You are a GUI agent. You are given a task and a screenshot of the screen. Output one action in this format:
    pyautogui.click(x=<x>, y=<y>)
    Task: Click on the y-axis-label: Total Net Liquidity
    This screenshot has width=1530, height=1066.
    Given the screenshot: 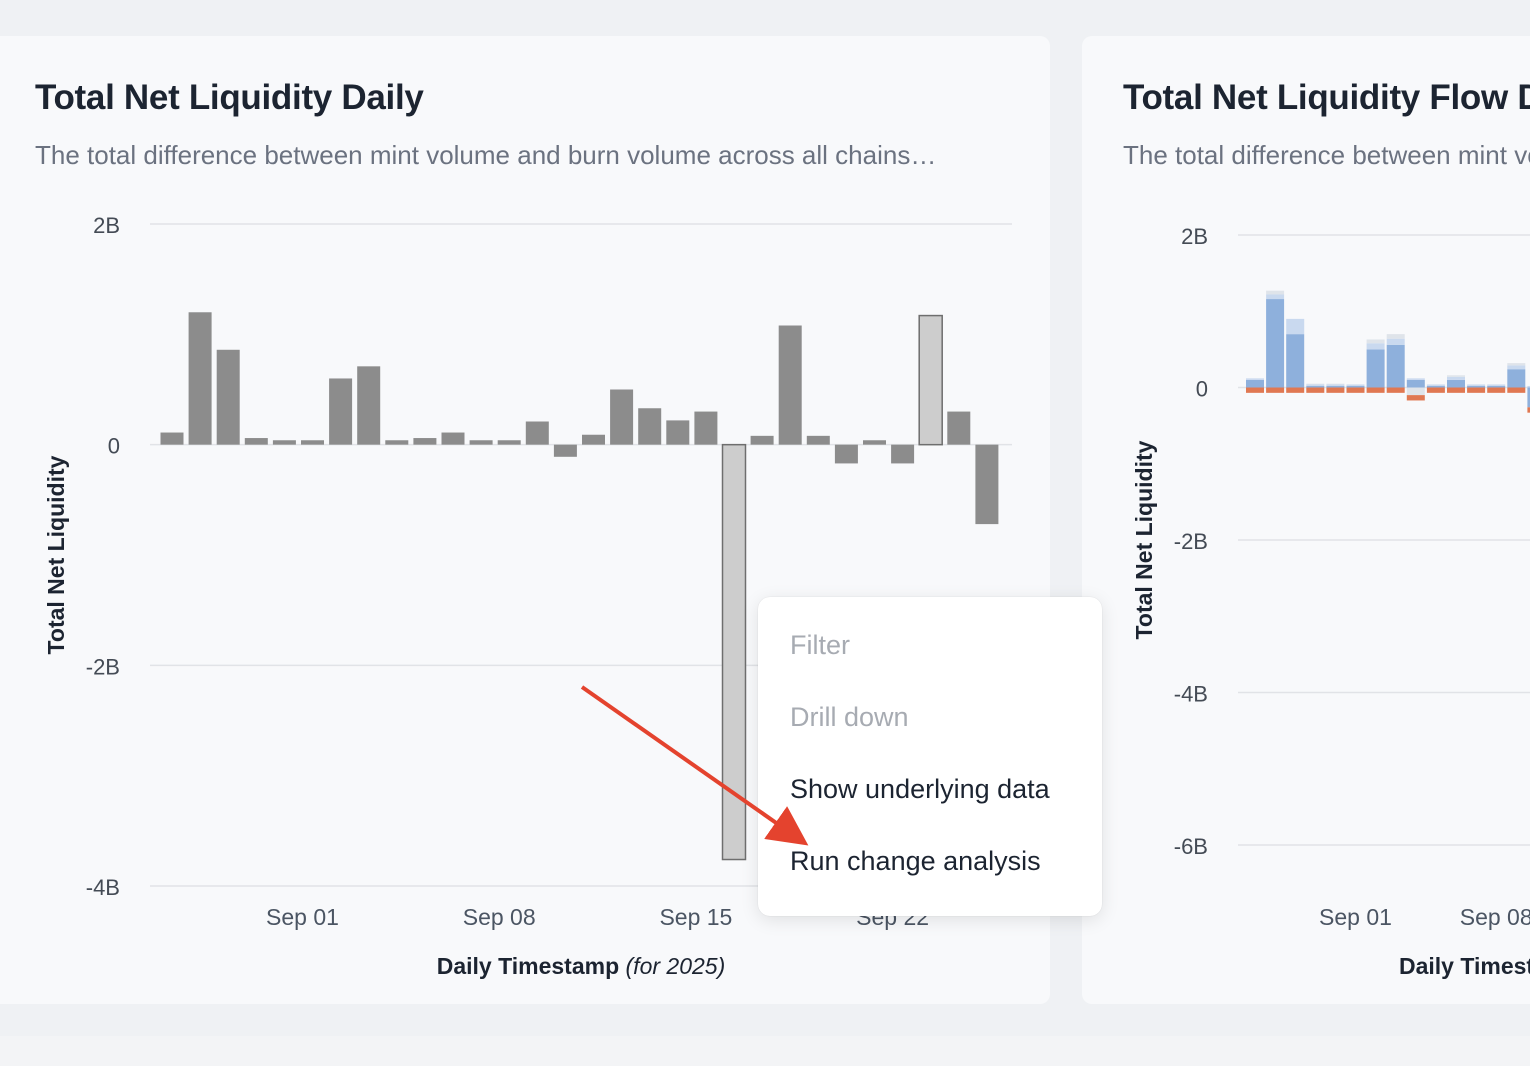 What is the action you would take?
    pyautogui.click(x=1144, y=539)
    